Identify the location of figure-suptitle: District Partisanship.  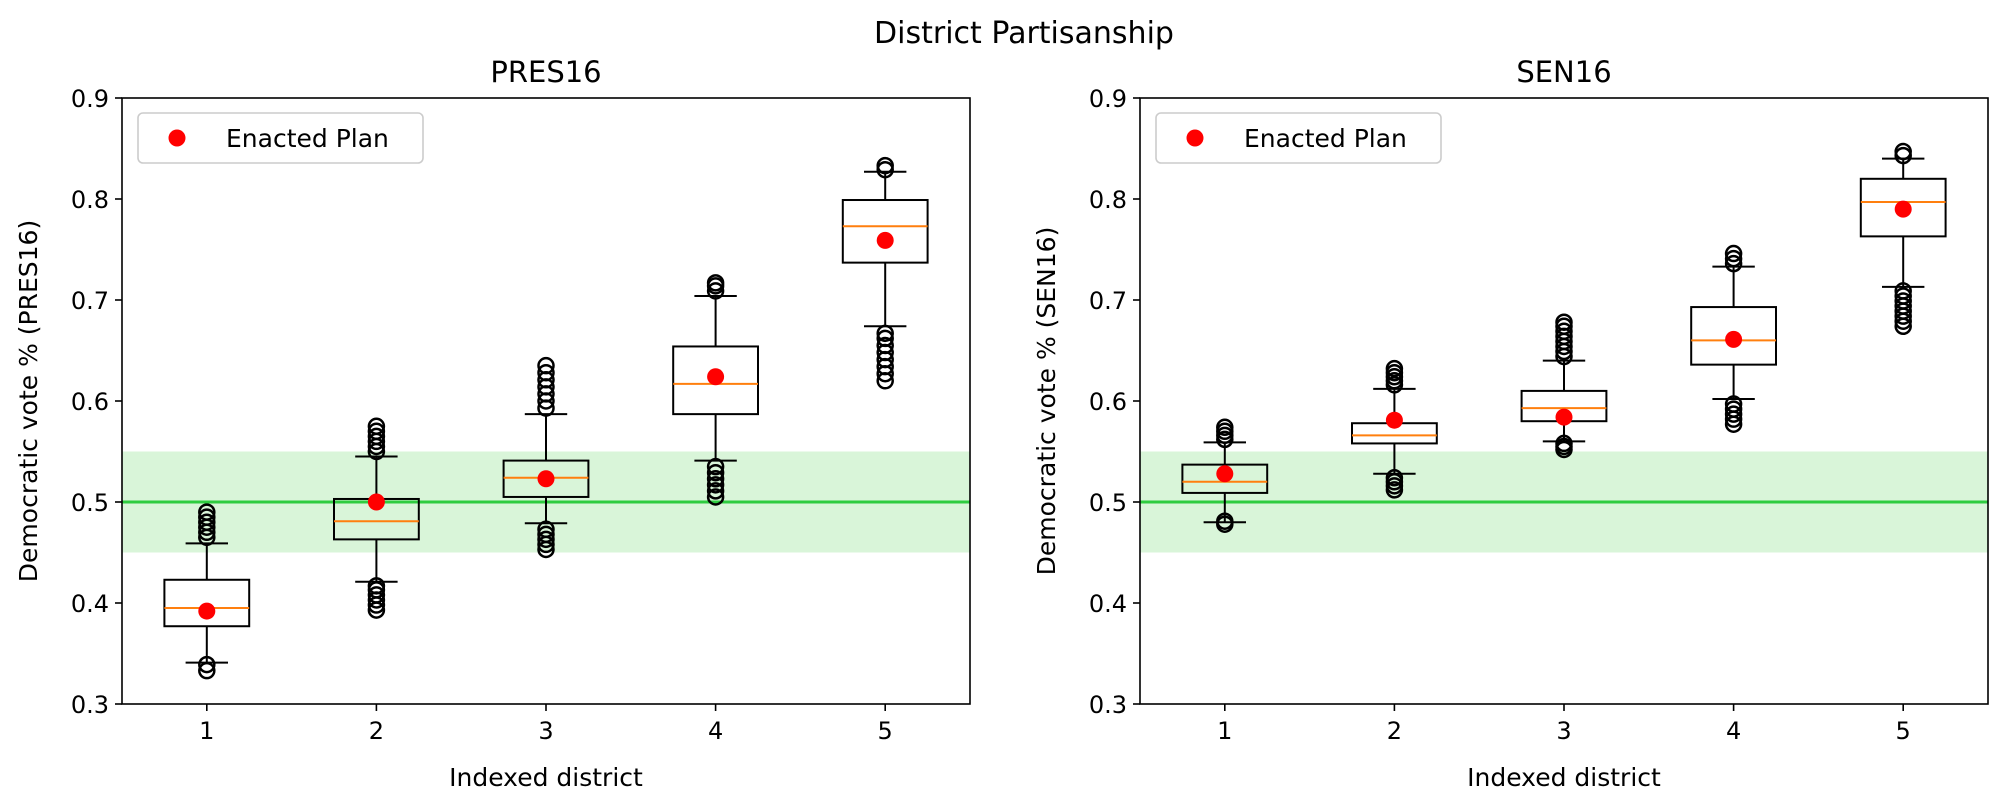
(1024, 33).